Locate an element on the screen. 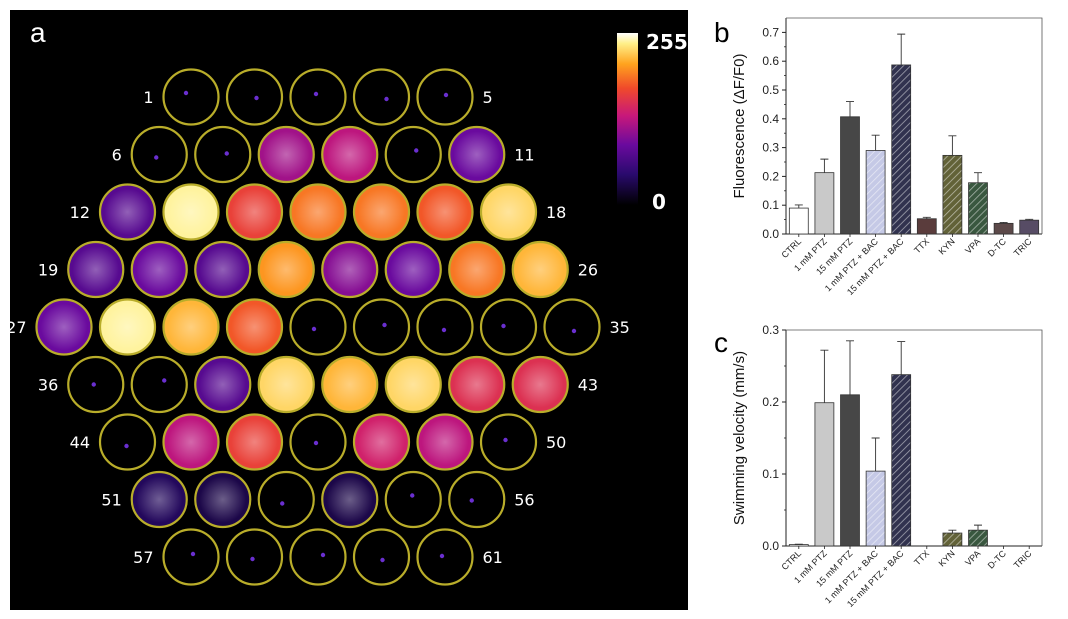 Image resolution: width=1068 pixels, height=619 pixels. y-axis-label: Swimming velocity (mm/s) is located at coordinates (739, 438).